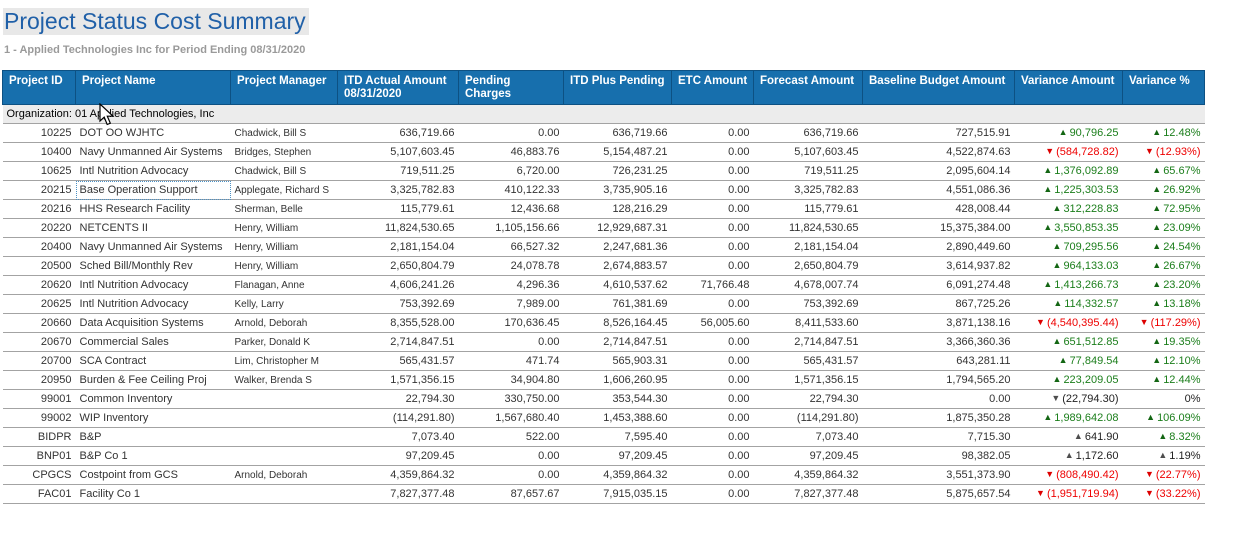 This screenshot has width=1260, height=542. Describe the element at coordinates (39, 228) in the screenshot. I see `cell-project-id: 20220` at that location.